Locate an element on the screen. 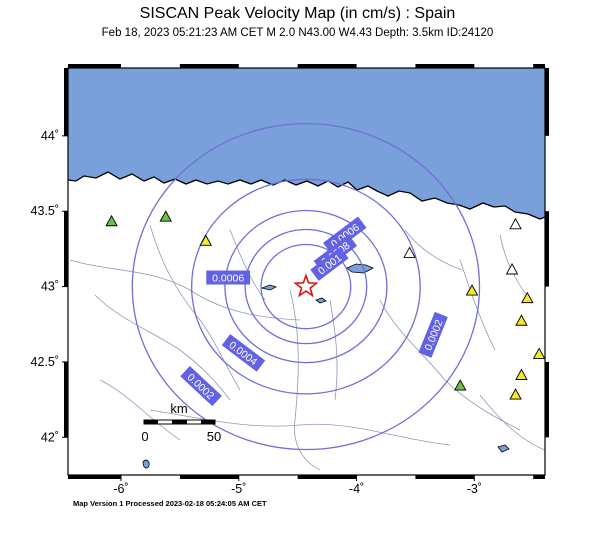 Image resolution: width=595 pixels, height=543 pixels. contour-label: 0.0006 is located at coordinates (228, 277).